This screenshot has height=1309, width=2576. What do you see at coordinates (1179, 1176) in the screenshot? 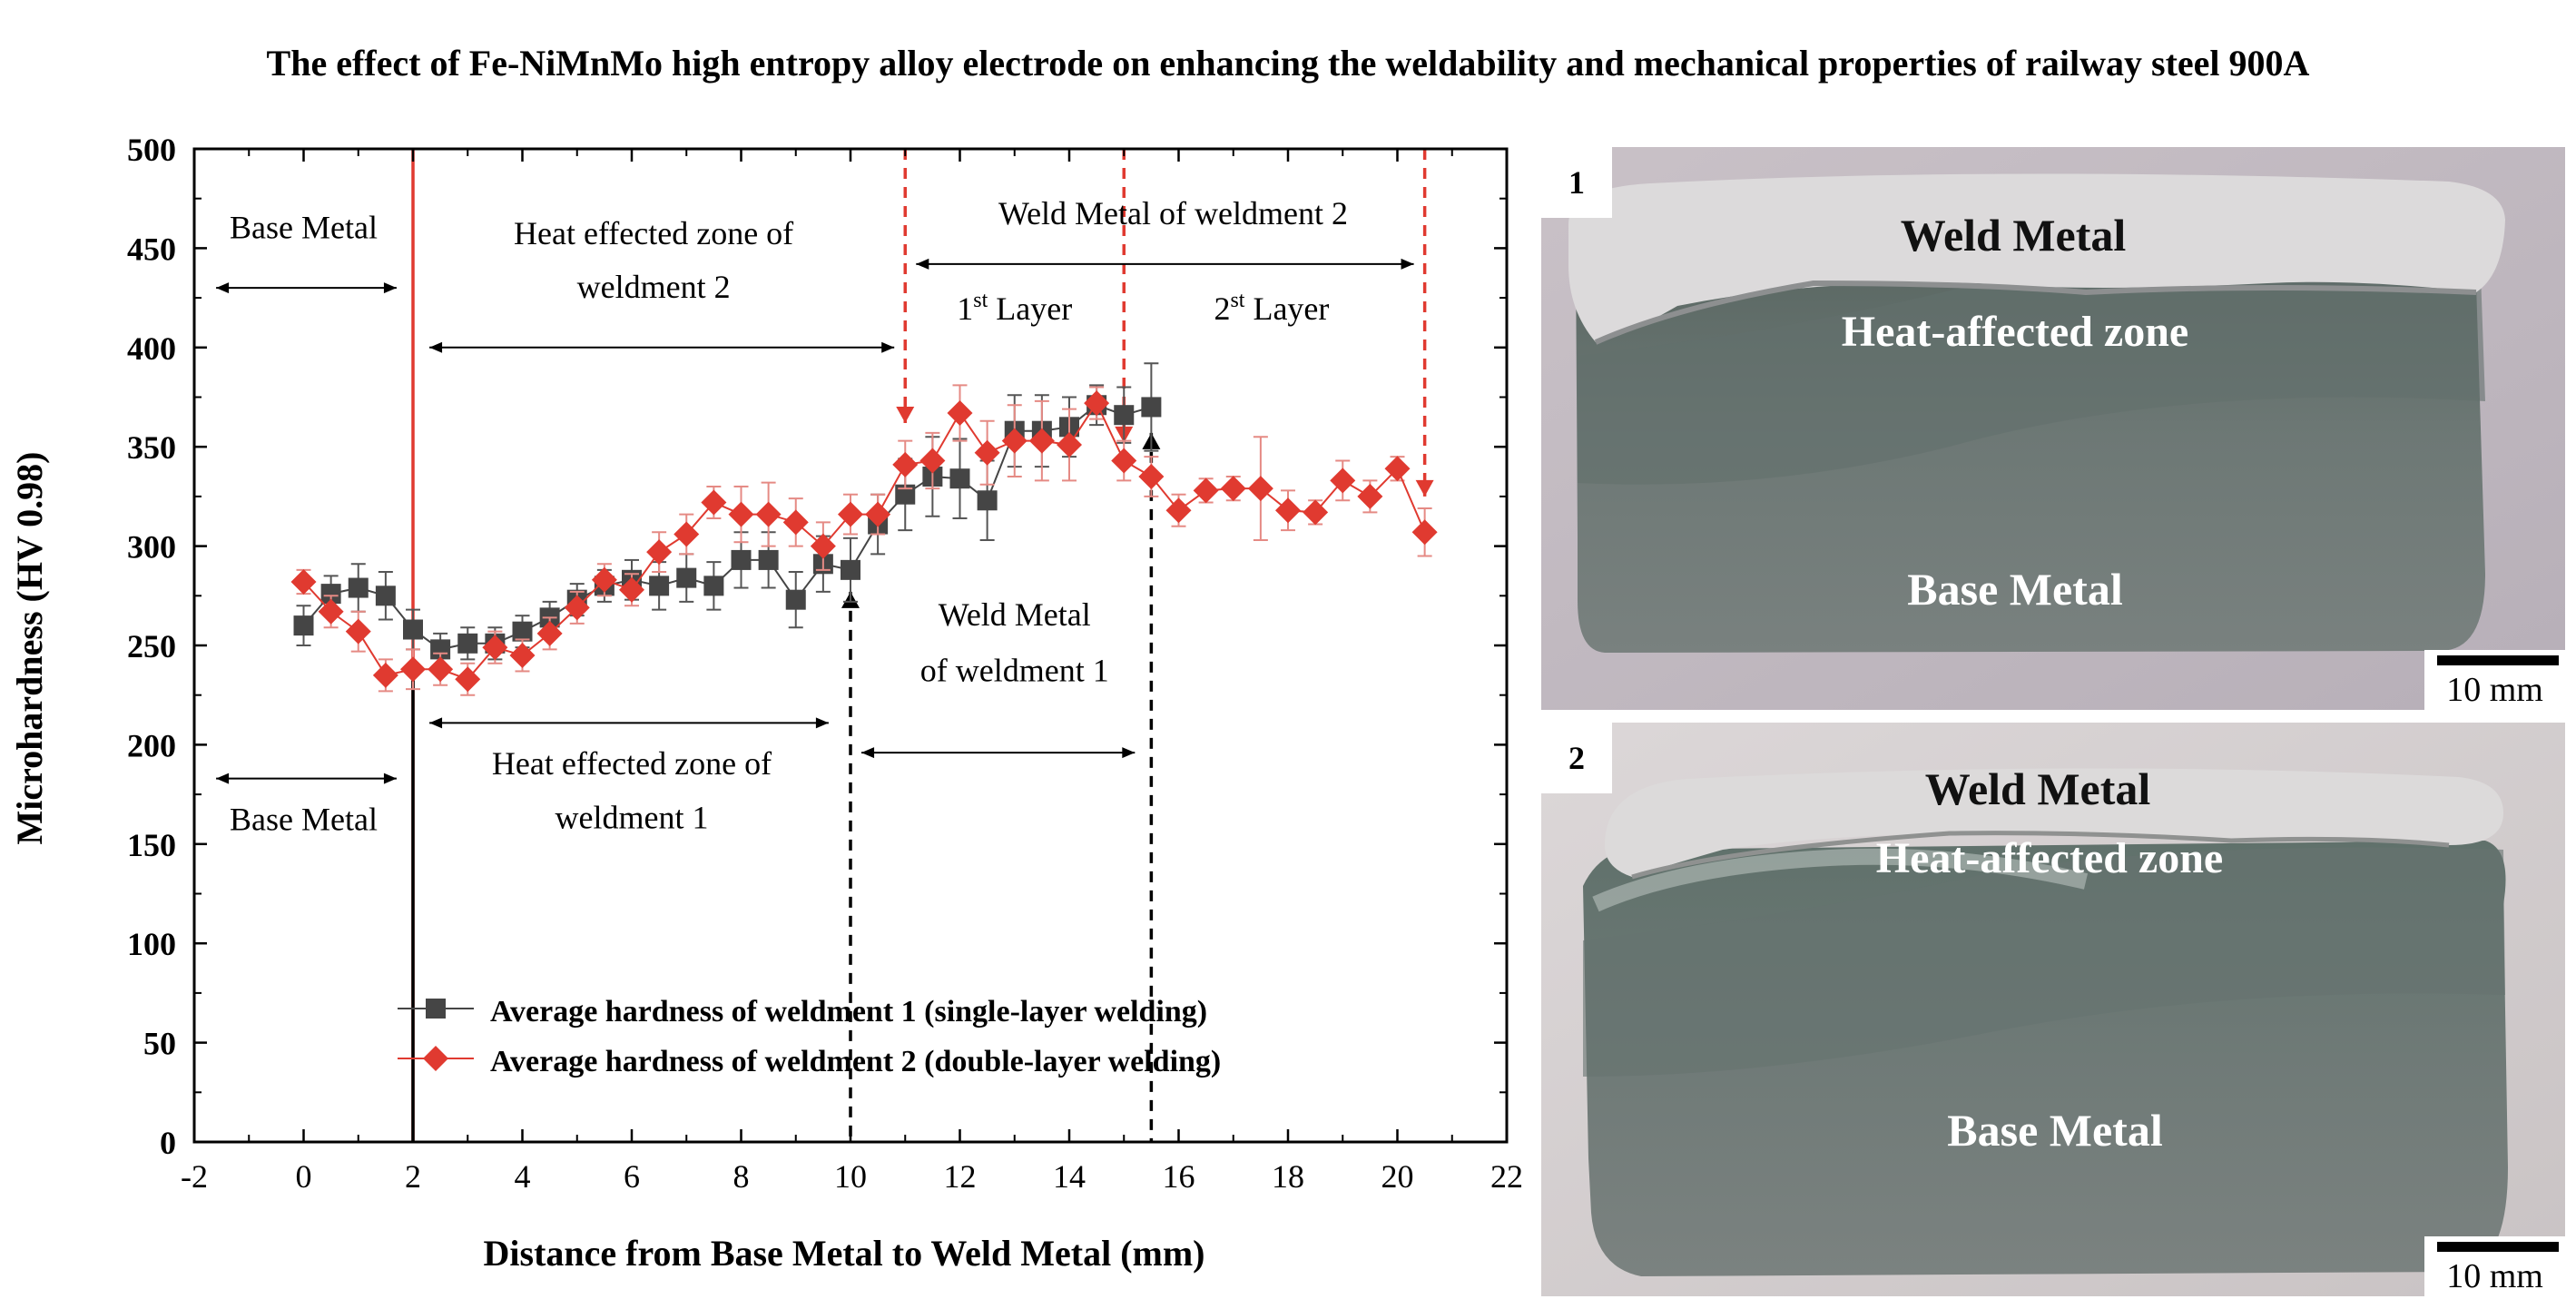
I see `x-tick-label: 16` at bounding box center [1179, 1176].